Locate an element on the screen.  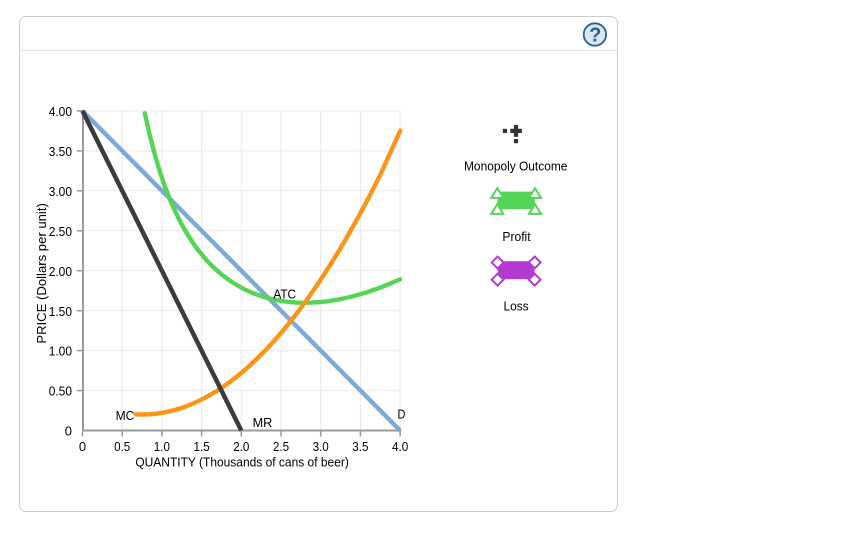
svg-text: 4.0 is located at coordinates (400, 446).